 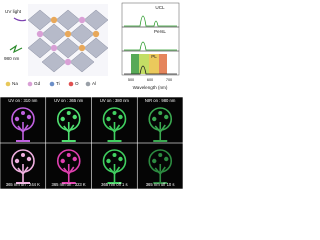 I want to click on photo-label: UV on : 310 nm, so click(x=23, y=100).